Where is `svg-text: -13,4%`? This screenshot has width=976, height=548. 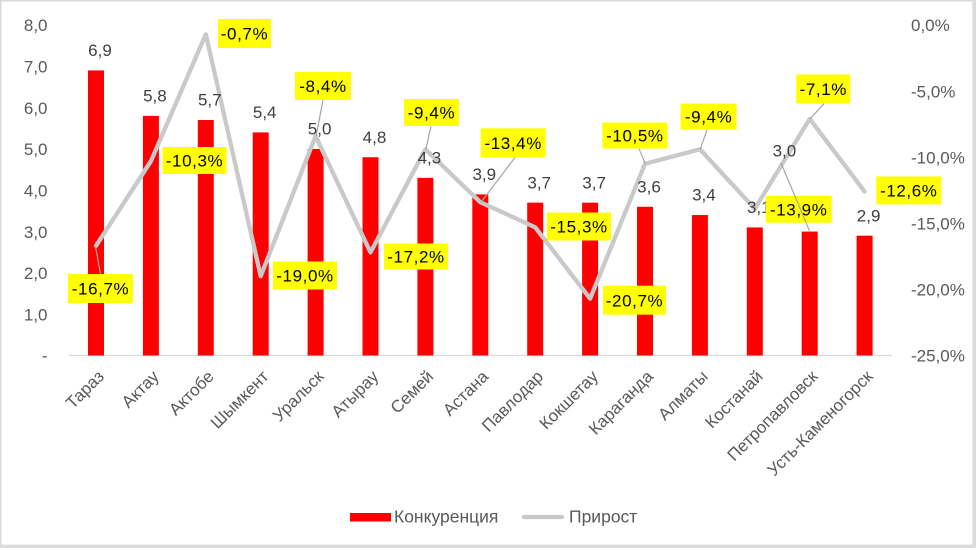
svg-text: -13,4% is located at coordinates (512, 143).